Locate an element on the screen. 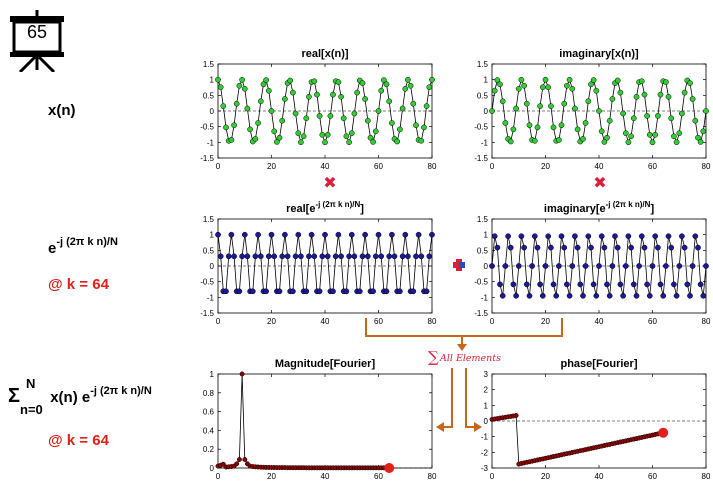 This screenshot has width=713, height=489. plus-icon is located at coordinates (459, 265).